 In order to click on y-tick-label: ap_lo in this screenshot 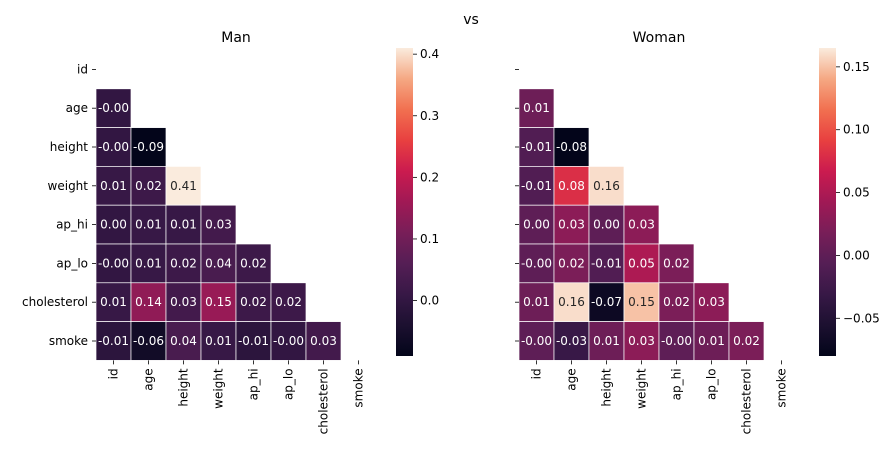, I will do `click(72, 263)`.